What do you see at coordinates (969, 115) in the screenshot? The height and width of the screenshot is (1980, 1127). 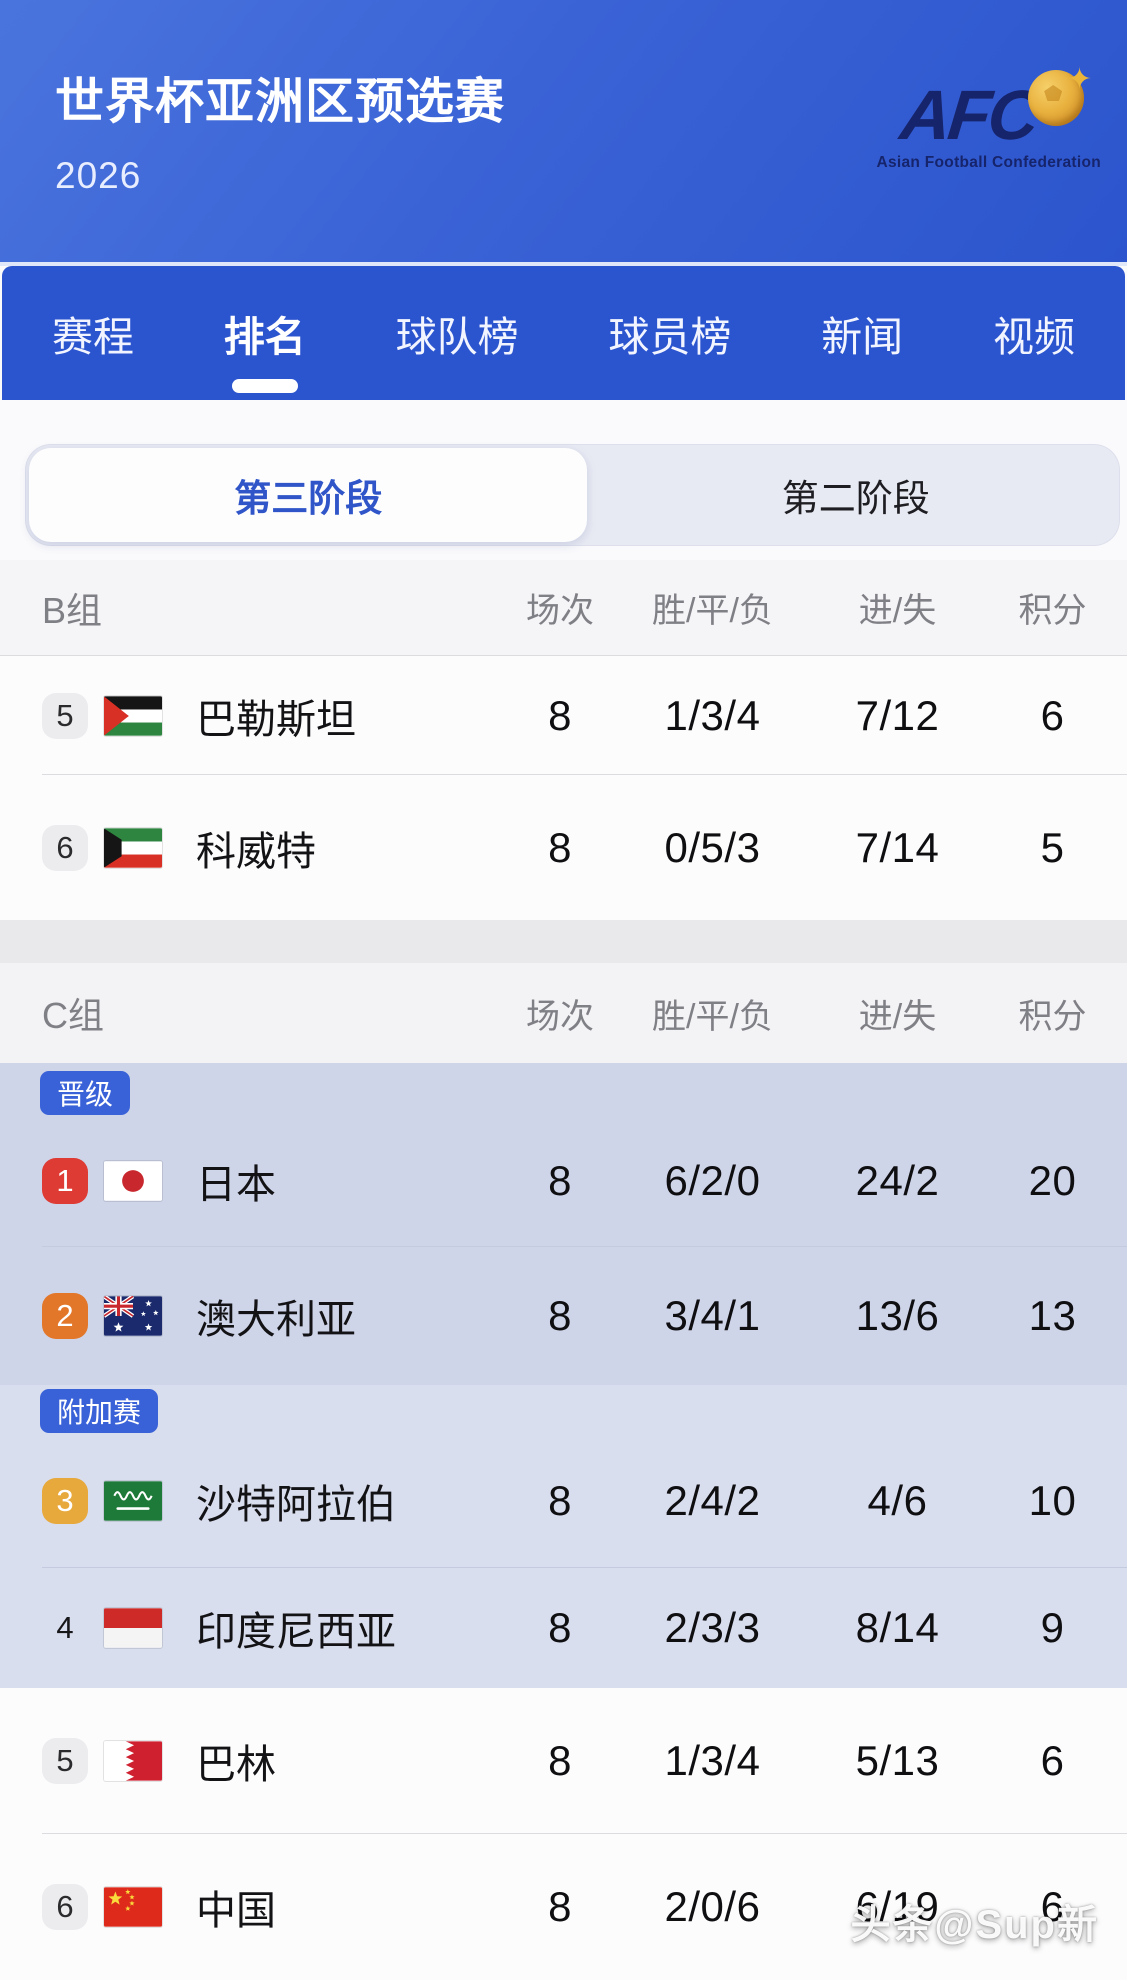 I see `afc-acronym: AFC` at bounding box center [969, 115].